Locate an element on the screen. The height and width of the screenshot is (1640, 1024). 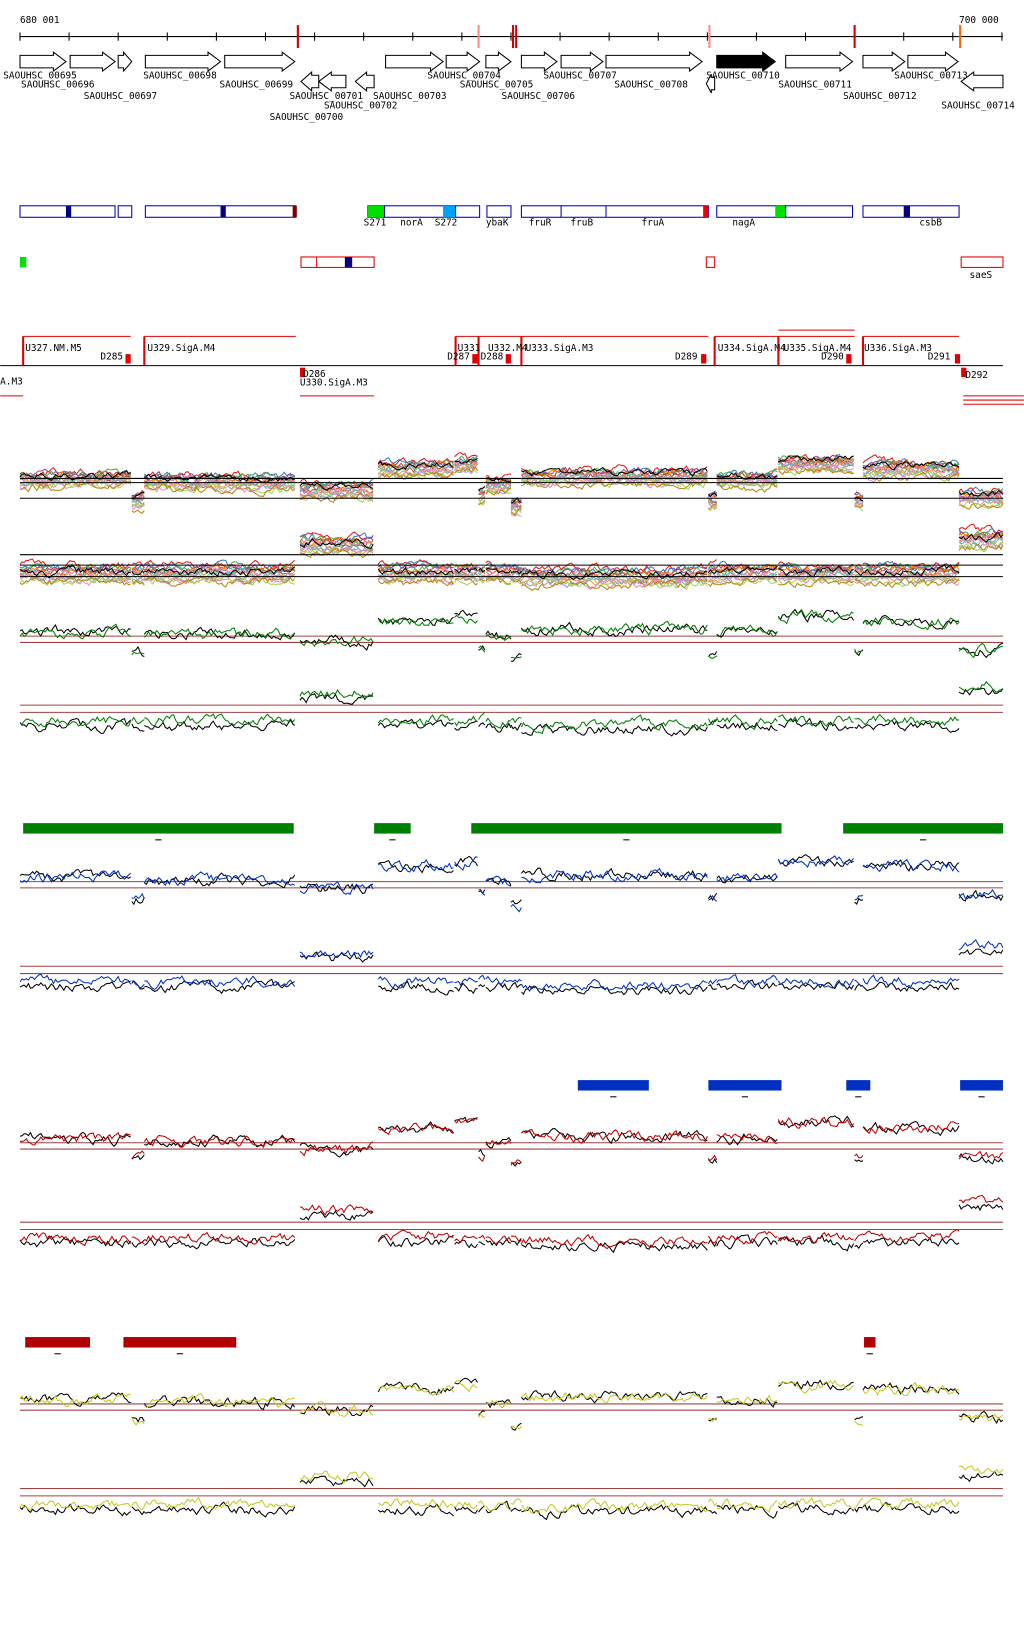
segment-label: D292 is located at coordinates (976, 375).